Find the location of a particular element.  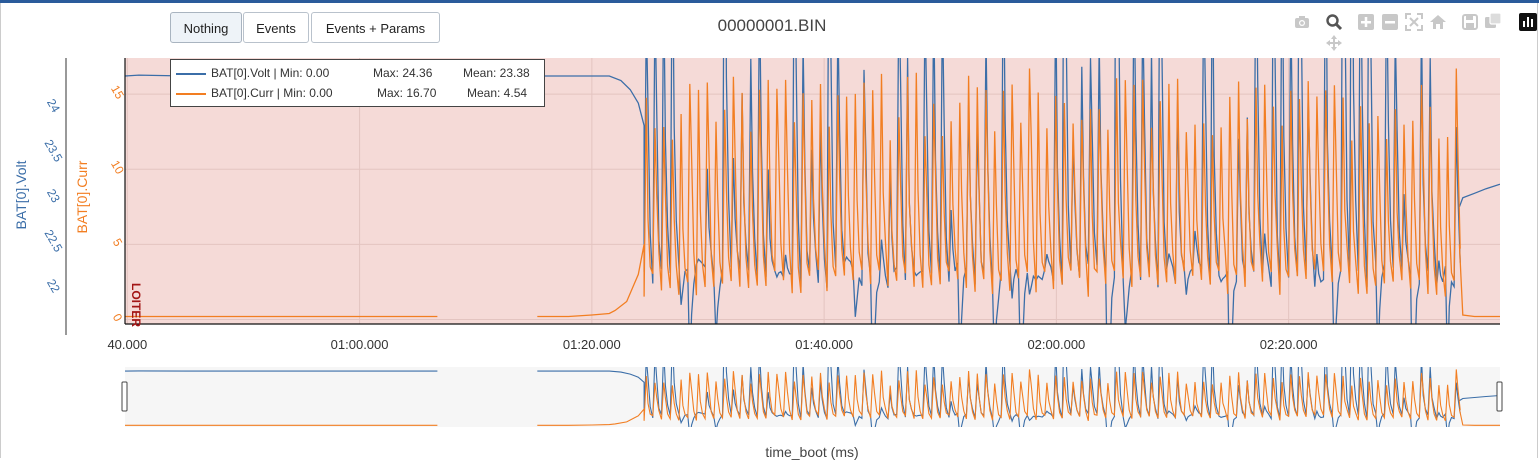

curr-axis-ticks: 0 5 10 15 is located at coordinates (117, 203).